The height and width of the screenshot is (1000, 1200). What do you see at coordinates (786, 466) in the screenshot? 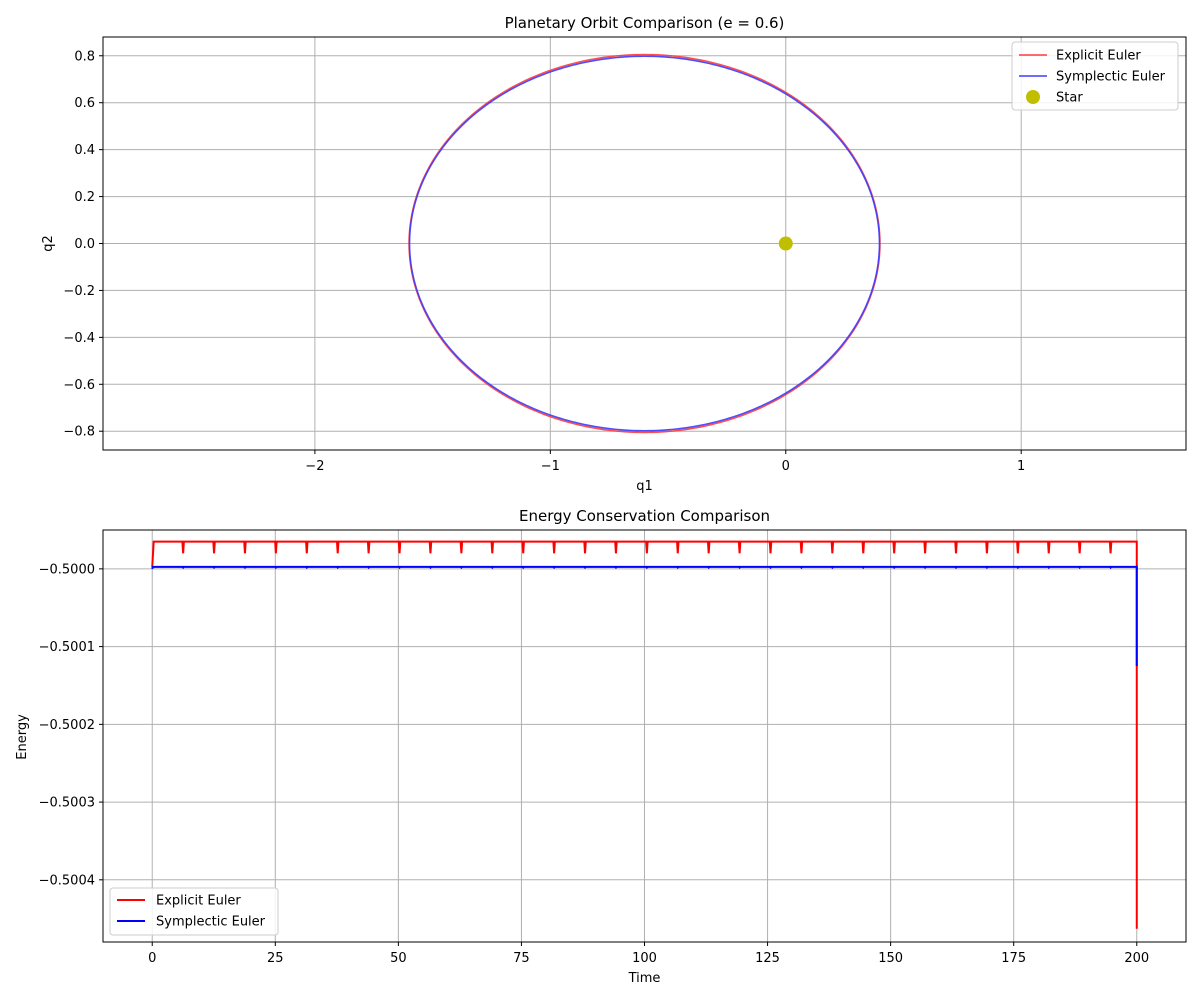
I see `orbit-x-tick-label: 0` at bounding box center [786, 466].